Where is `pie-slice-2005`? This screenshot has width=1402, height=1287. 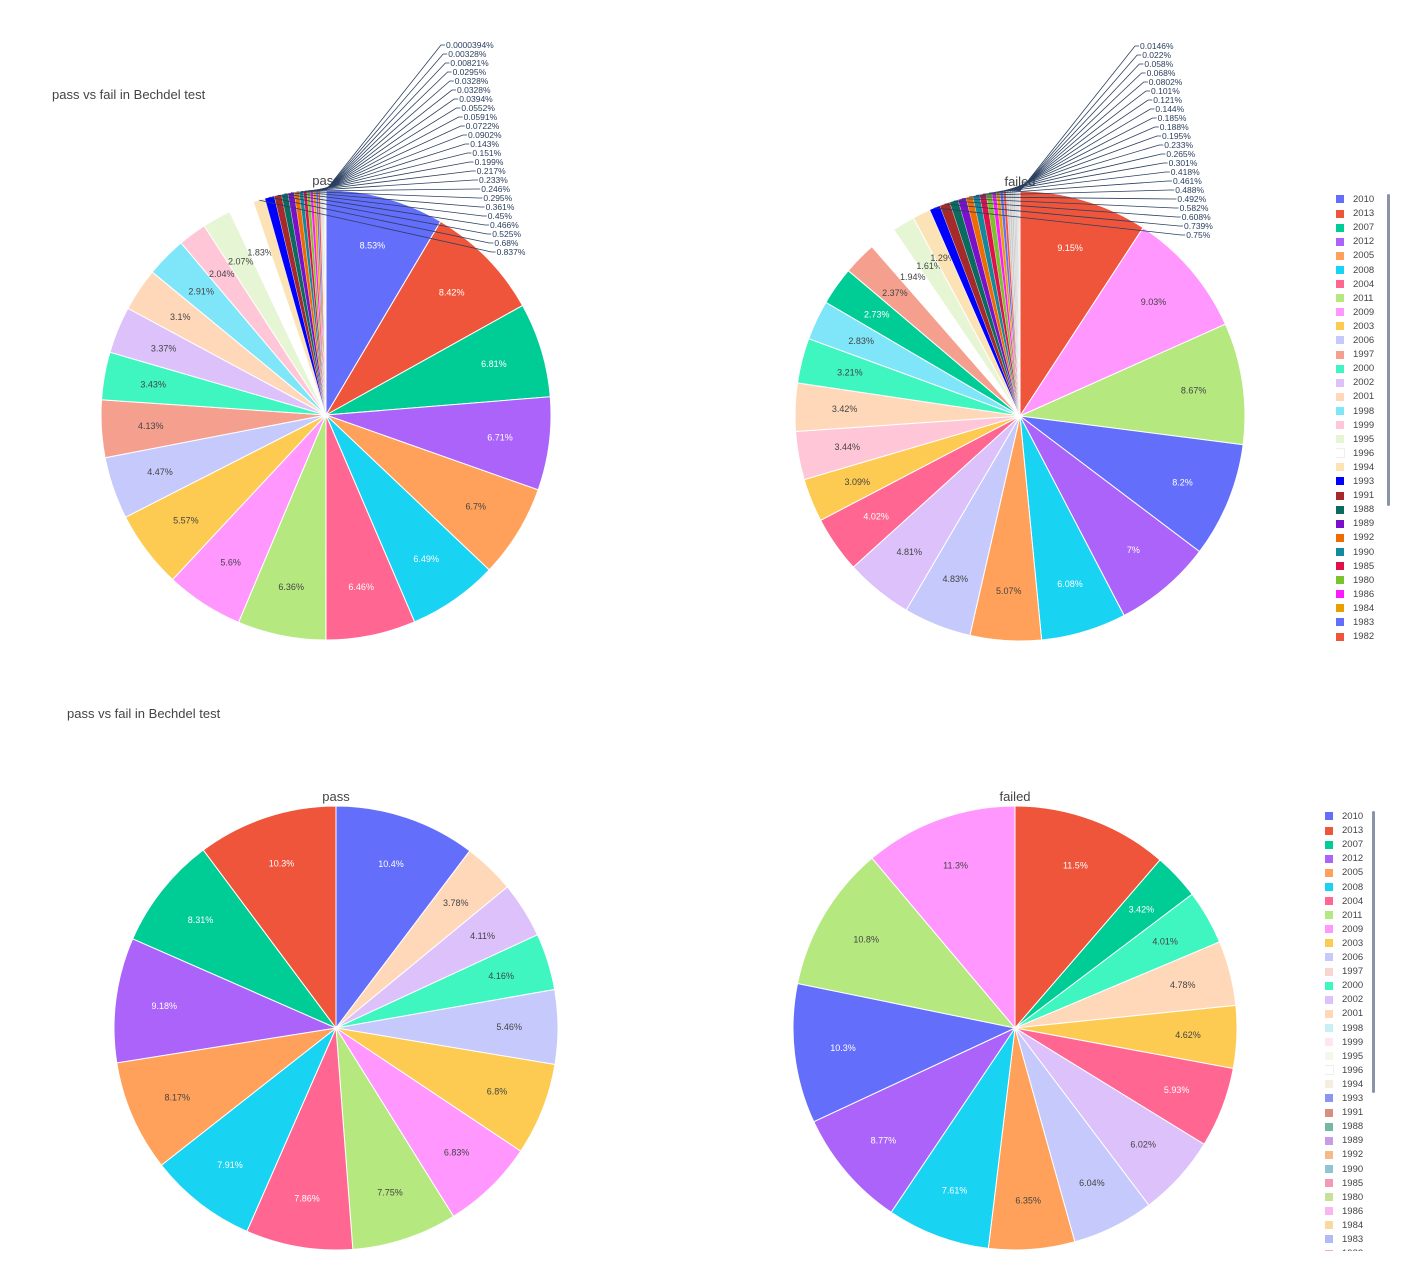 pie-slice-2005 is located at coordinates (227, 1096).